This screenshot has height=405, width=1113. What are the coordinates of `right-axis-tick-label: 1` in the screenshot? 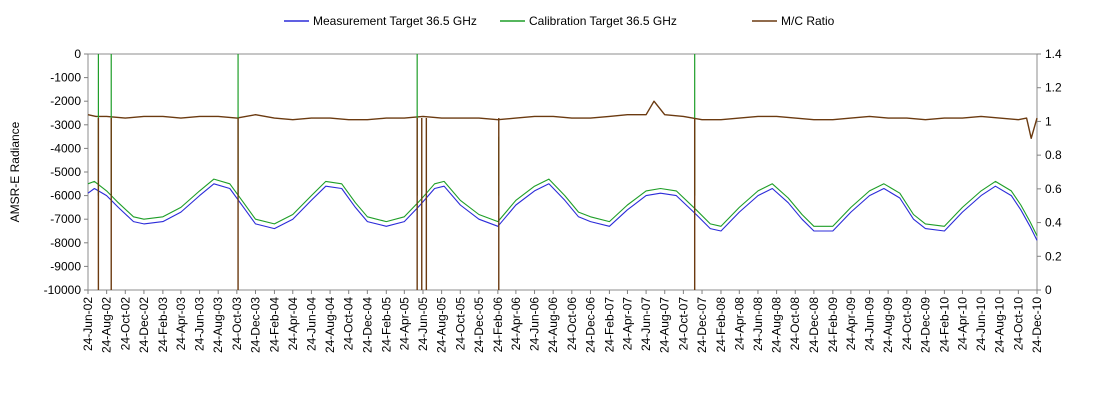 It's located at (1048, 121).